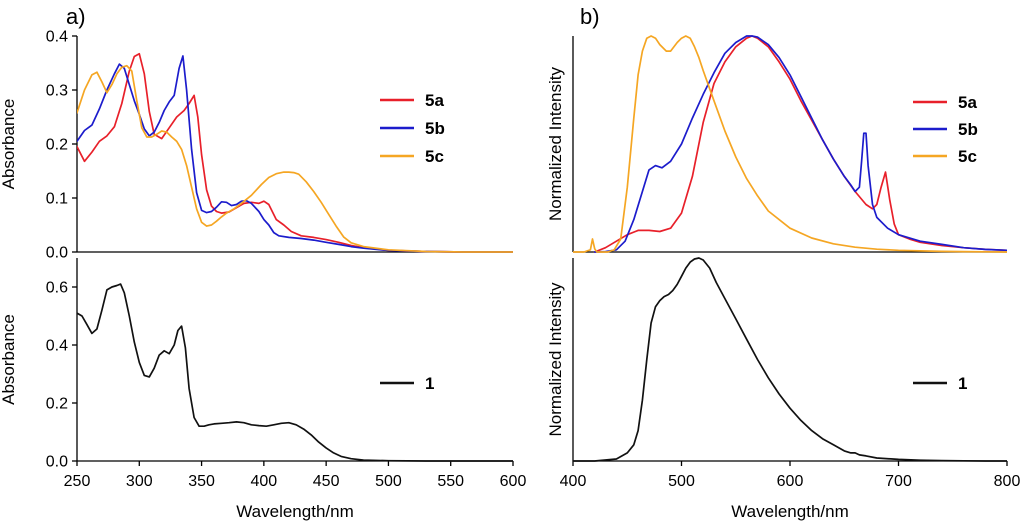  I want to click on x-tick-label: 800, so click(1007, 481).